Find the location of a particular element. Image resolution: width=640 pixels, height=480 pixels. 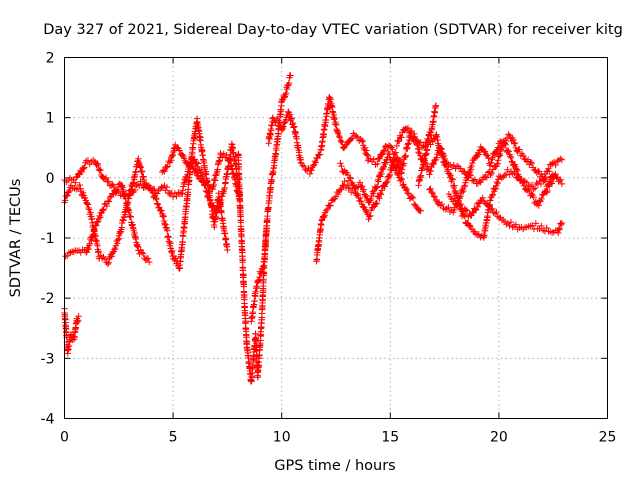

y-tick-label: -1 is located at coordinates (48, 239).